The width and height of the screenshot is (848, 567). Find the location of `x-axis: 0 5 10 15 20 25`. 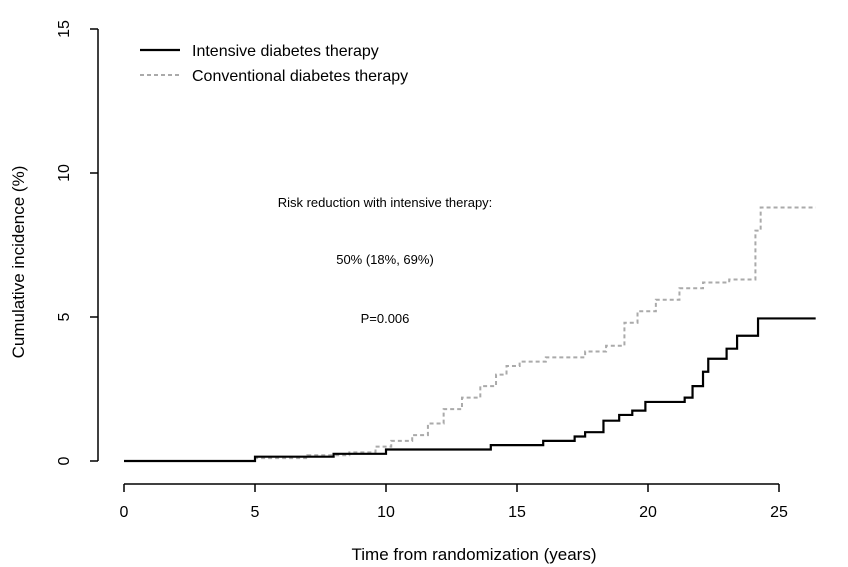

x-axis: 0 5 10 15 20 25 is located at coordinates (454, 502).